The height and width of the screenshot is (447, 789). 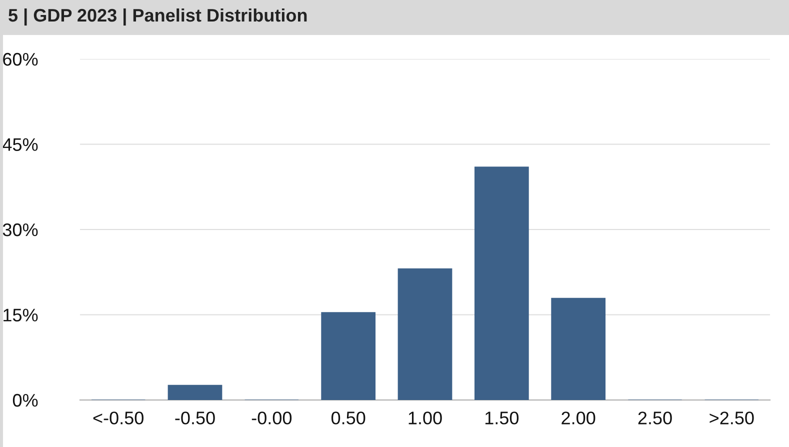 I want to click on chart-title: 5 | GDP 2023 | Panelist Distribution, so click(x=157, y=17).